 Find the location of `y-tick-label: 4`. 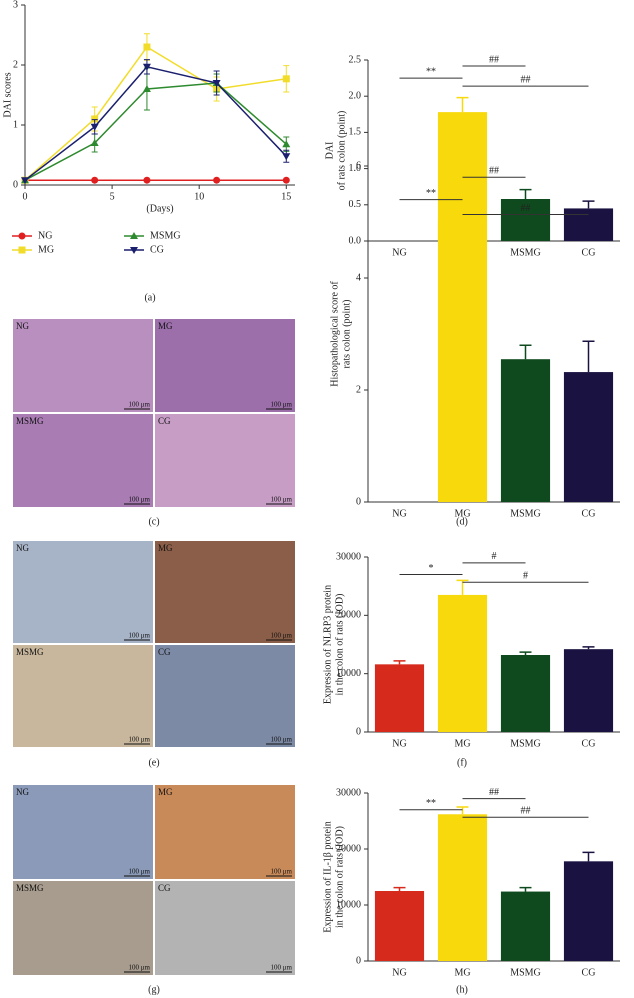

y-tick-label: 4 is located at coordinates (358, 277).